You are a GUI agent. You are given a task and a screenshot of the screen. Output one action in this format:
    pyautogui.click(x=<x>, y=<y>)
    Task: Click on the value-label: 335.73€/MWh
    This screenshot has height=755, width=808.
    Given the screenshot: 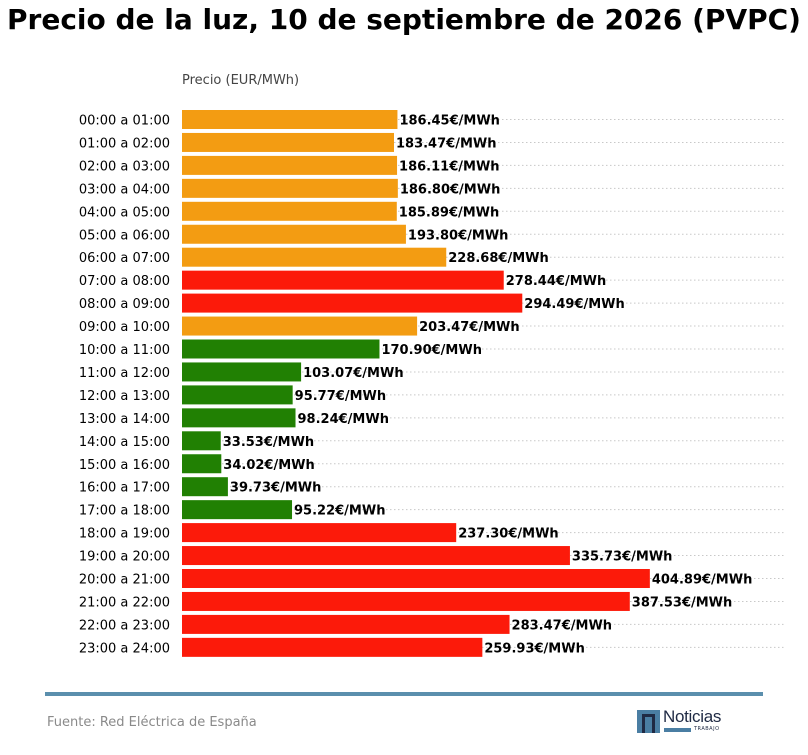 What is the action you would take?
    pyautogui.click(x=622, y=557)
    